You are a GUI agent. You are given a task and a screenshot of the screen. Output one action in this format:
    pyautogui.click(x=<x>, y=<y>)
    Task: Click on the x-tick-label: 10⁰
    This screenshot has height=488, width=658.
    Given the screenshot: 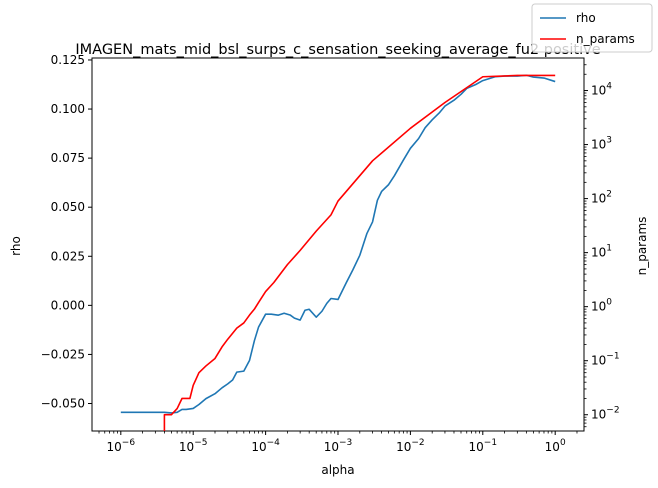 What is the action you would take?
    pyautogui.click(x=555, y=446)
    